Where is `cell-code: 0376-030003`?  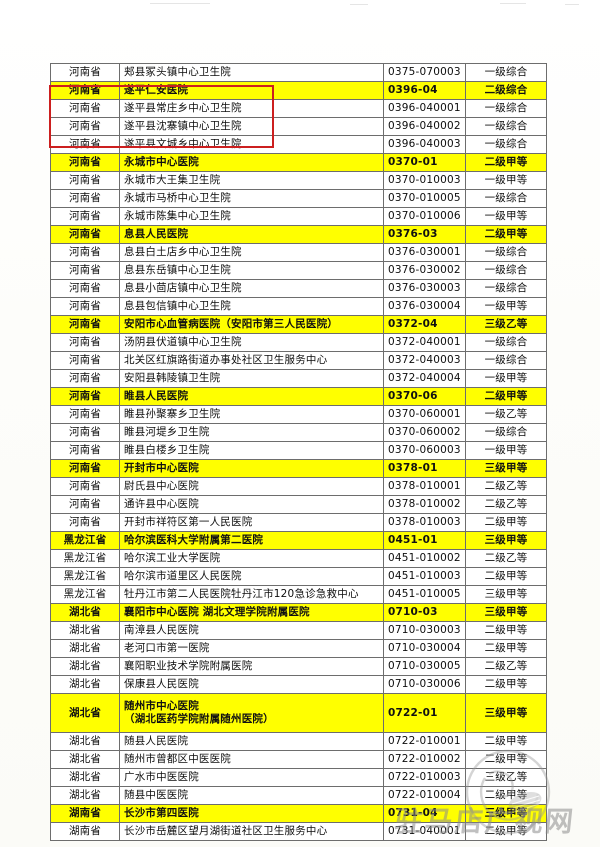 cell-code: 0376-030003 is located at coordinates (424, 288).